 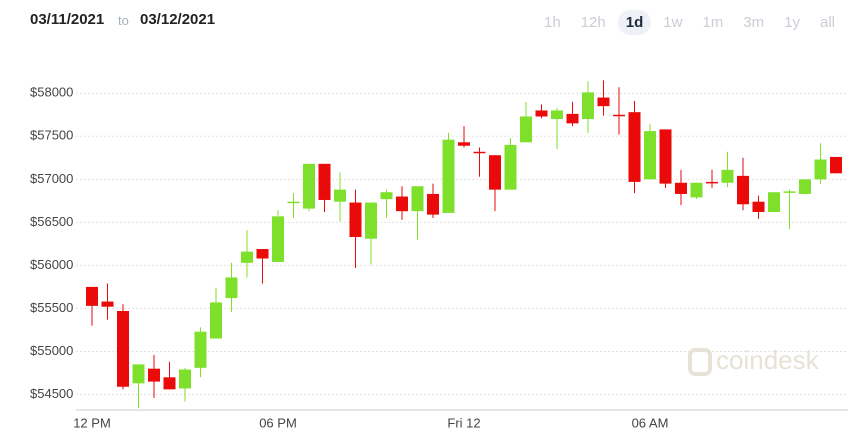 What do you see at coordinates (827, 22) in the screenshot?
I see `range-button: all` at bounding box center [827, 22].